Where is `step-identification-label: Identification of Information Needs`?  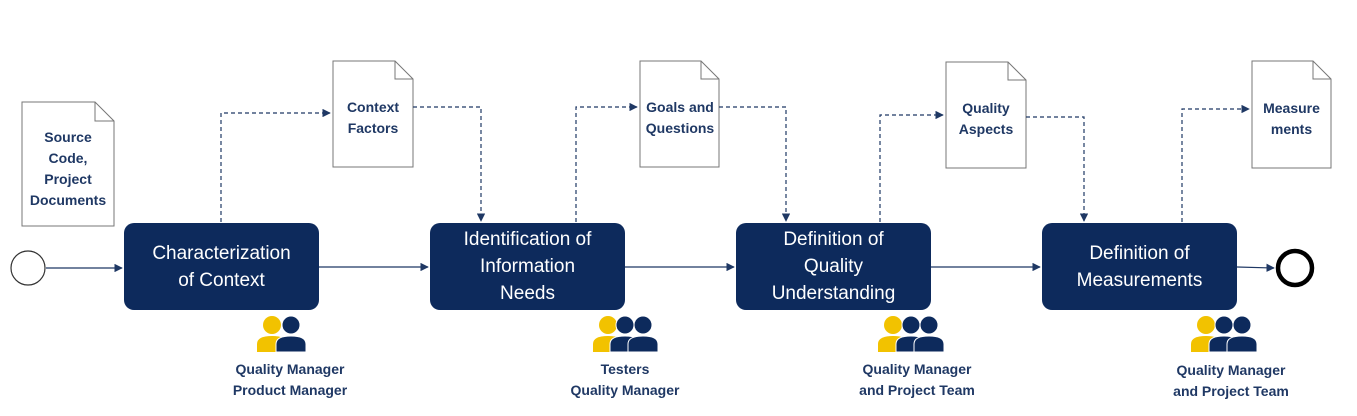 step-identification-label: Identification of Information Needs is located at coordinates (527, 266).